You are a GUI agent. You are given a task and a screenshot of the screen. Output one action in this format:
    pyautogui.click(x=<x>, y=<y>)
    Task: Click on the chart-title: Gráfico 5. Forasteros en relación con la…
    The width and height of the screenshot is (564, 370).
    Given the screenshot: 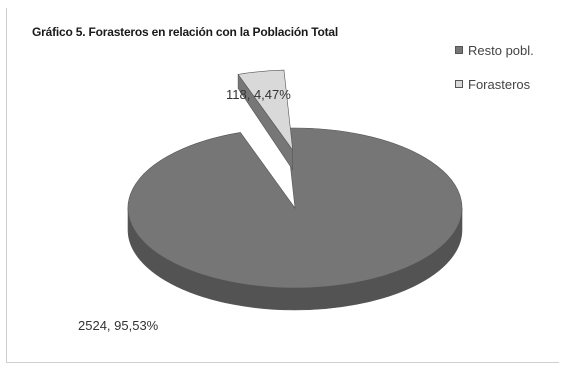 What is the action you would take?
    pyautogui.click(x=185, y=32)
    